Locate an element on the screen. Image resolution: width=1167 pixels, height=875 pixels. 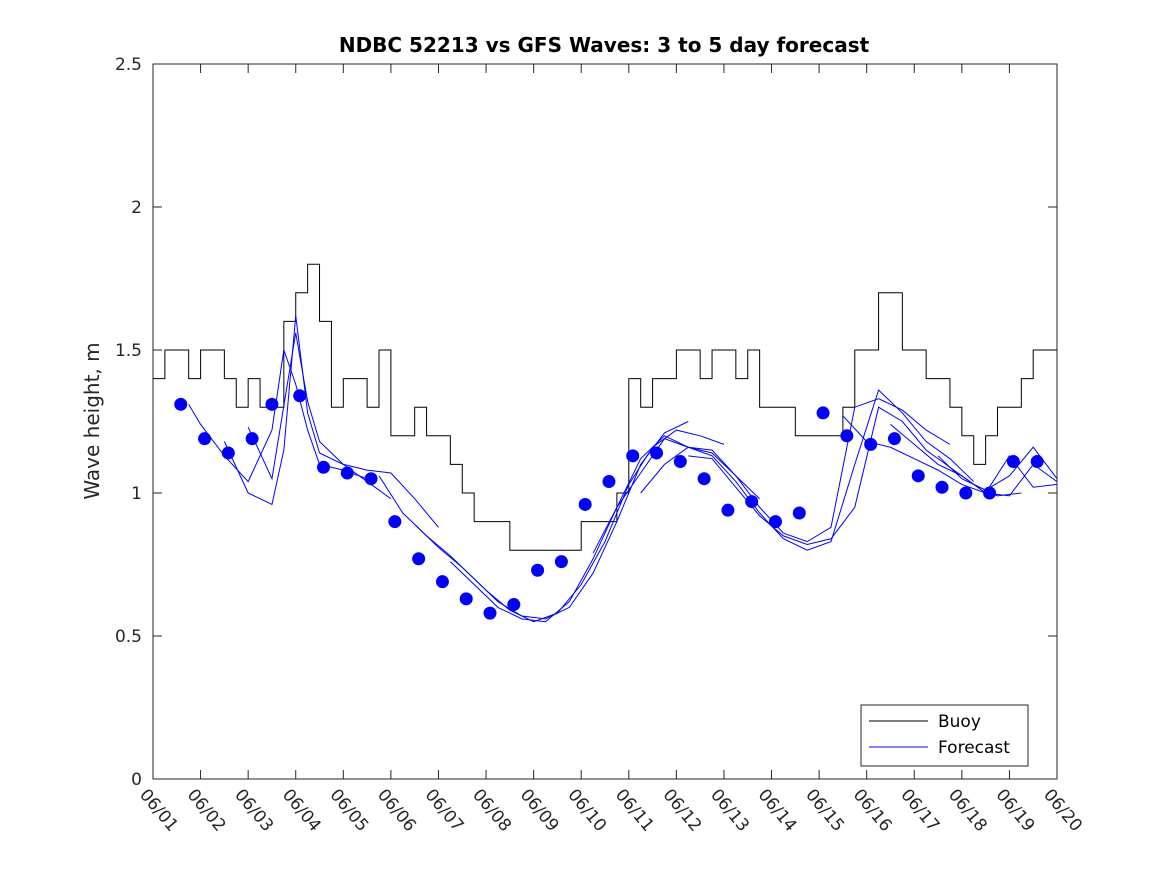
legend-box is located at coordinates (944, 735).